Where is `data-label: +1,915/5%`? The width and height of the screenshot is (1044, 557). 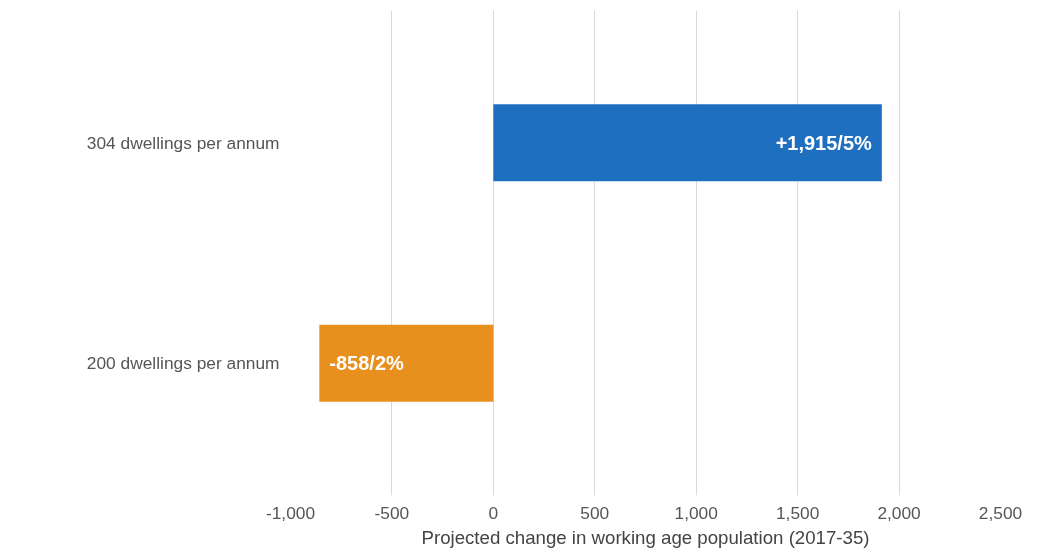 data-label: +1,915/5% is located at coordinates (824, 142).